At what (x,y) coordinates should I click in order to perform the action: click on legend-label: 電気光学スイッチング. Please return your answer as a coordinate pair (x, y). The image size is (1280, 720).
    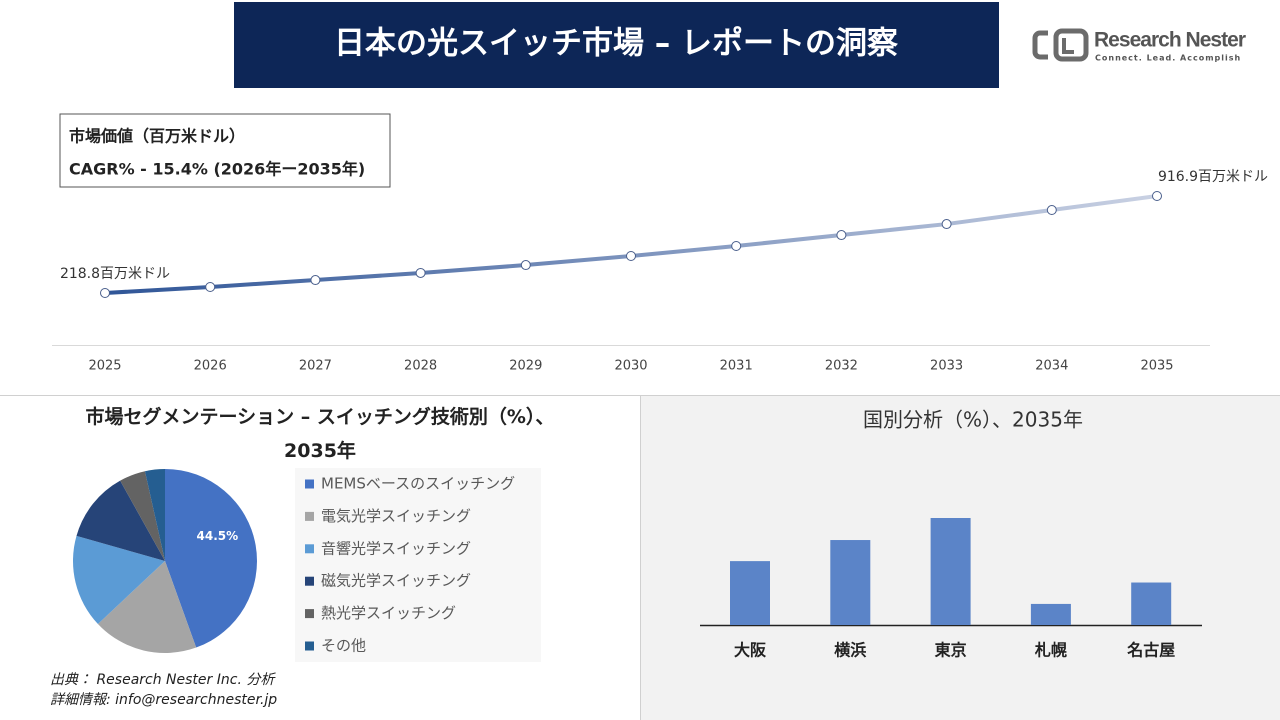
    Looking at the image, I should click on (396, 516).